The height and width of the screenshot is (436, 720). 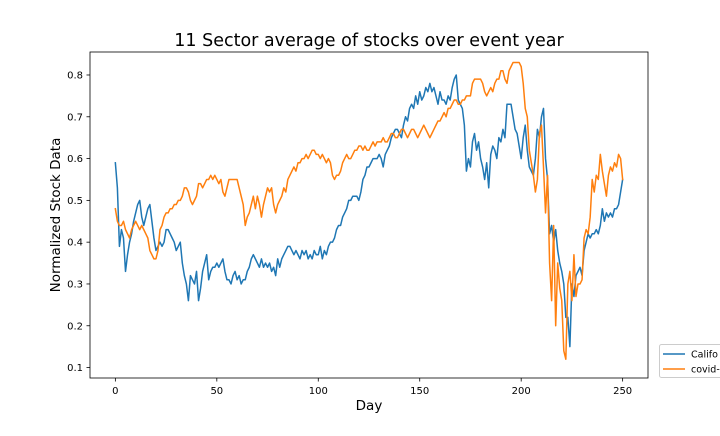 What do you see at coordinates (75, 75) in the screenshot?
I see `y-tick-label: 0.8` at bounding box center [75, 75].